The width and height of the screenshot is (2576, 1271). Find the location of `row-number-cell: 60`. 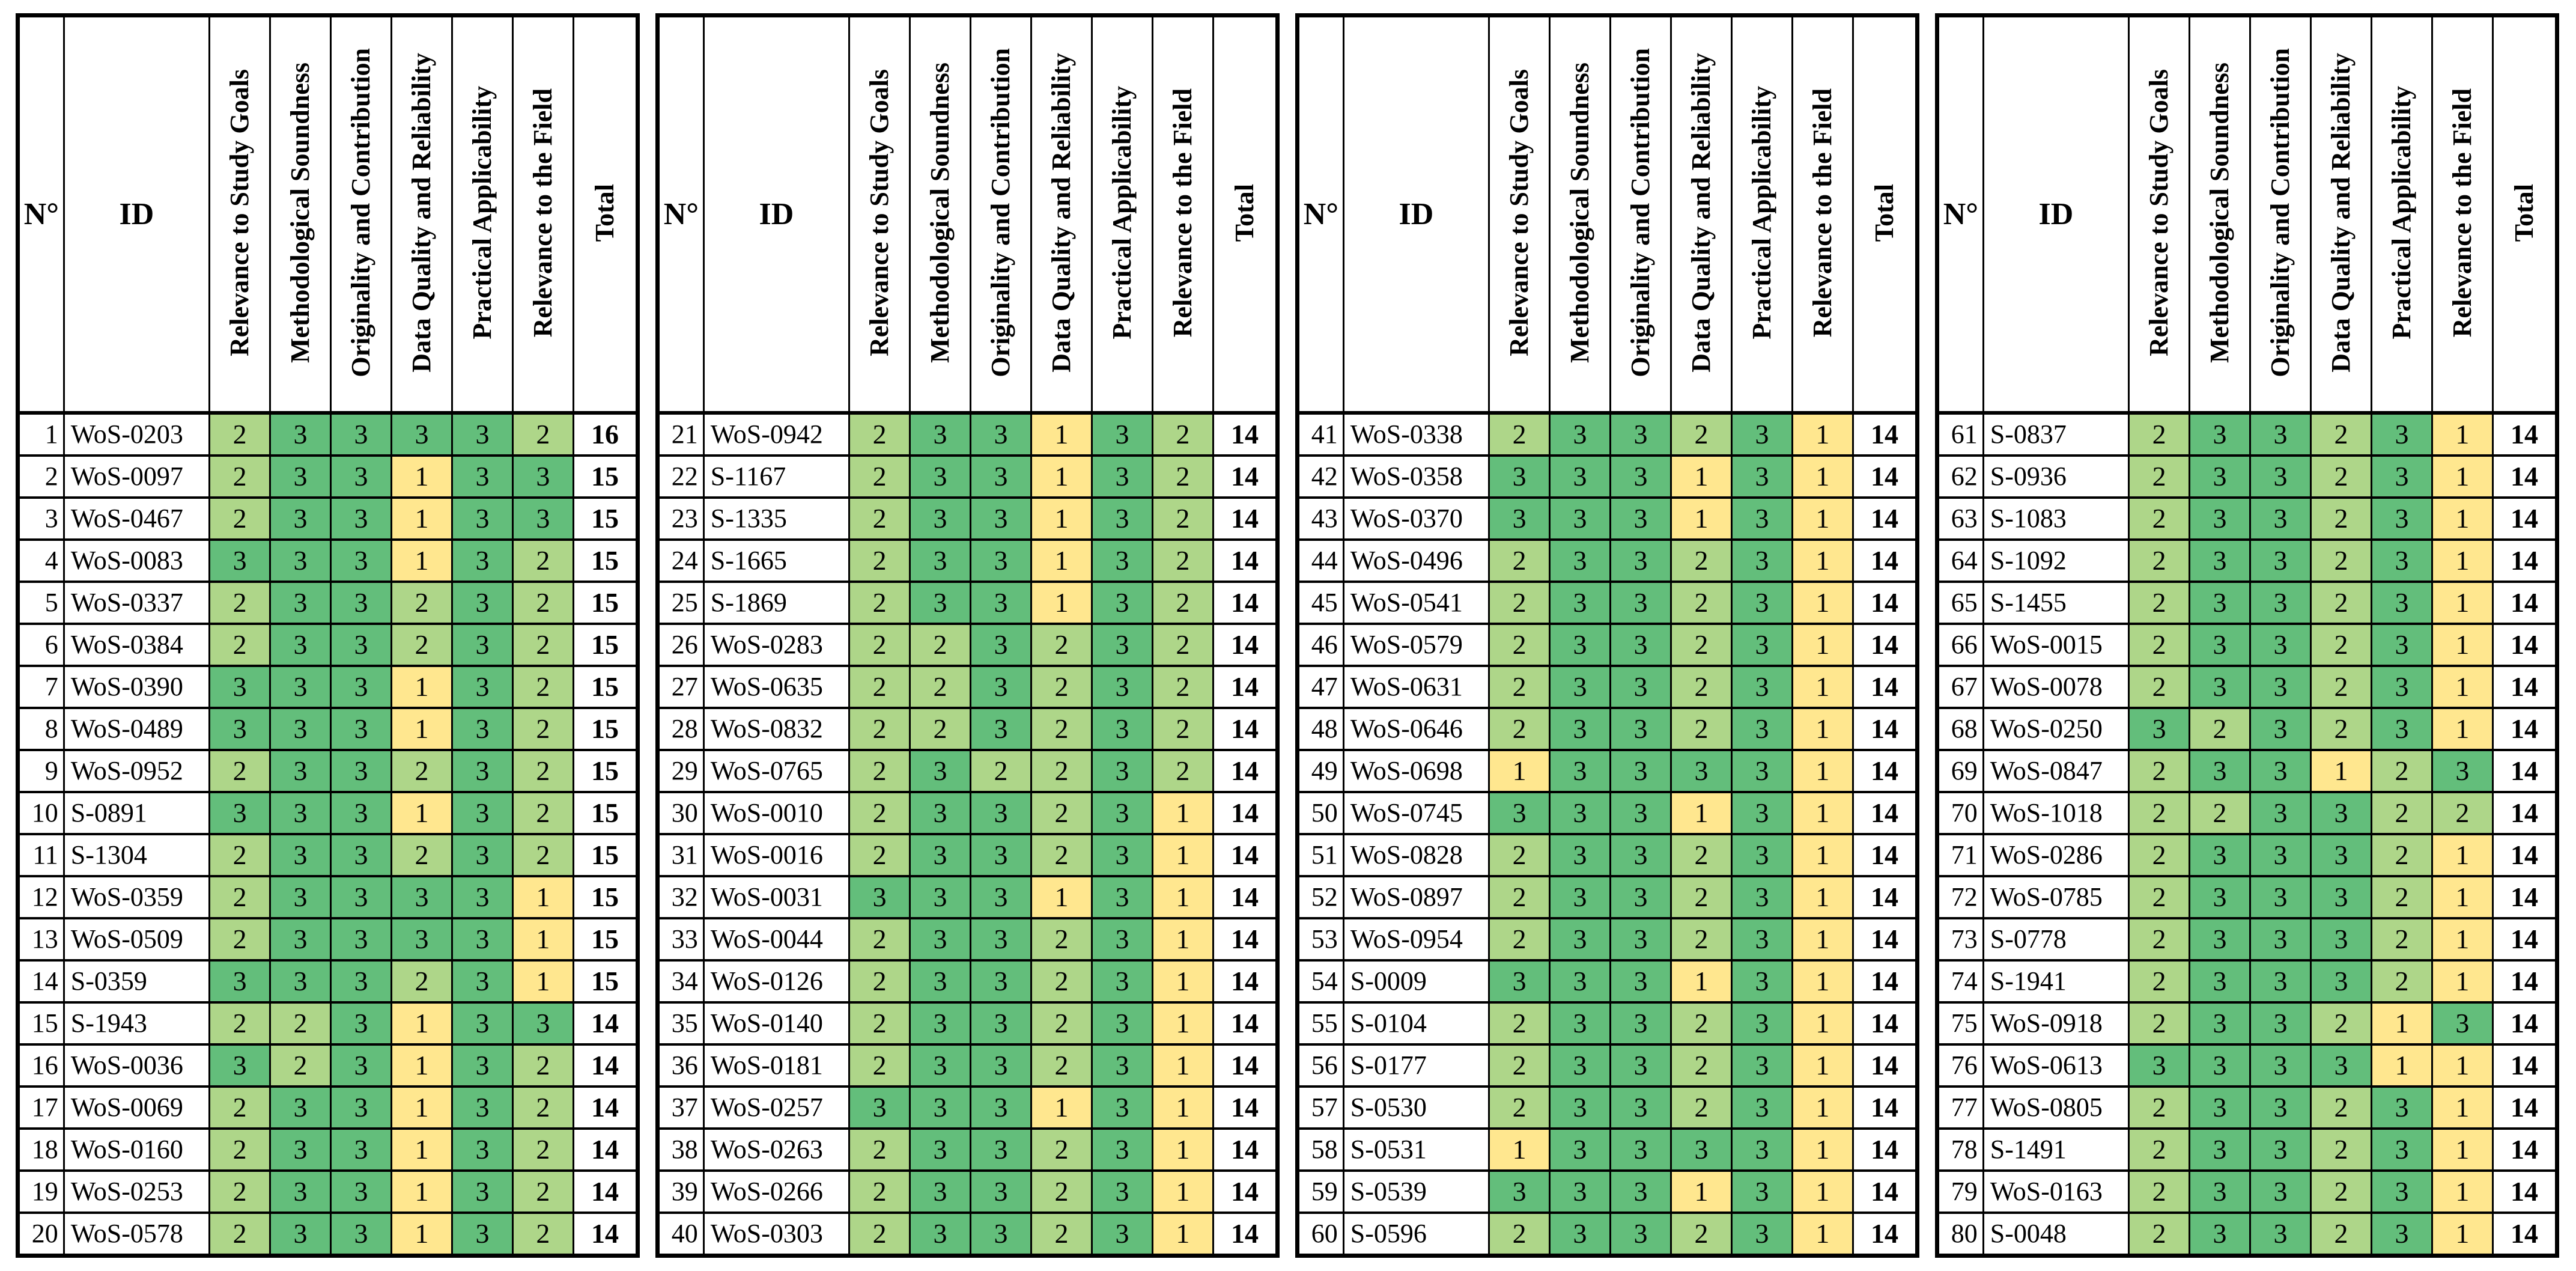

row-number-cell: 60 is located at coordinates (1320, 1234).